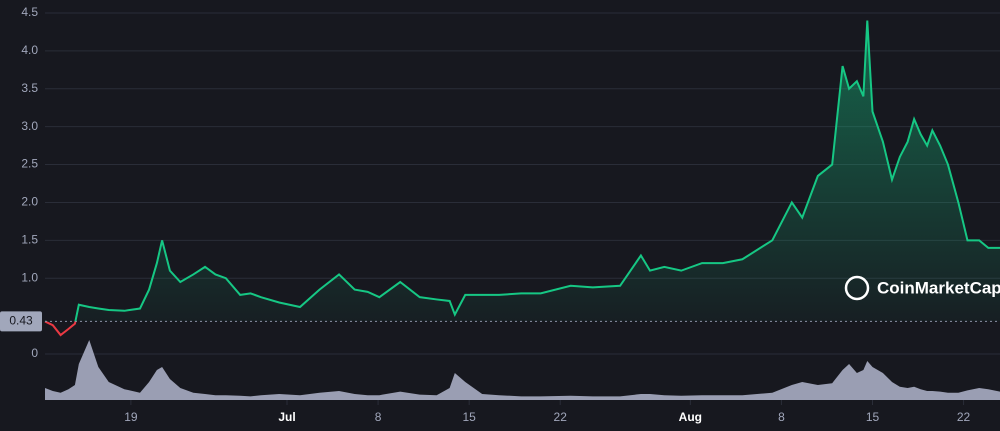 Image resolution: width=1000 pixels, height=431 pixels. Describe the element at coordinates (857, 288) in the screenshot. I see `watermark-logo` at that location.